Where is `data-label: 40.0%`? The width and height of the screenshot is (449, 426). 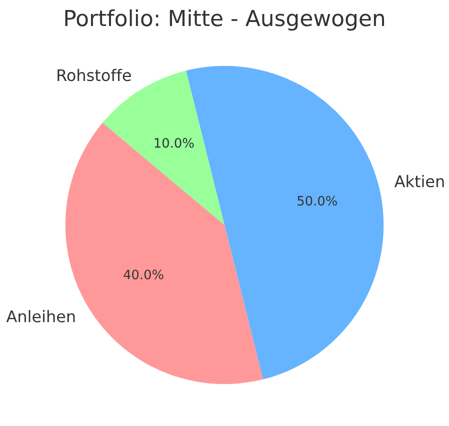 data-label: 40.0% is located at coordinates (144, 275).